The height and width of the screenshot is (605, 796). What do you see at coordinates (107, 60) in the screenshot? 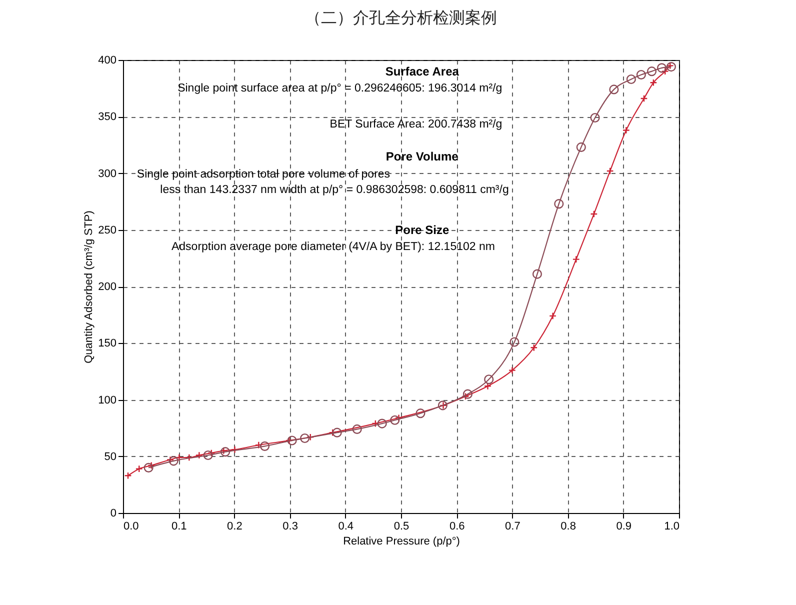
I see `y-tick-label: 400` at bounding box center [107, 60].